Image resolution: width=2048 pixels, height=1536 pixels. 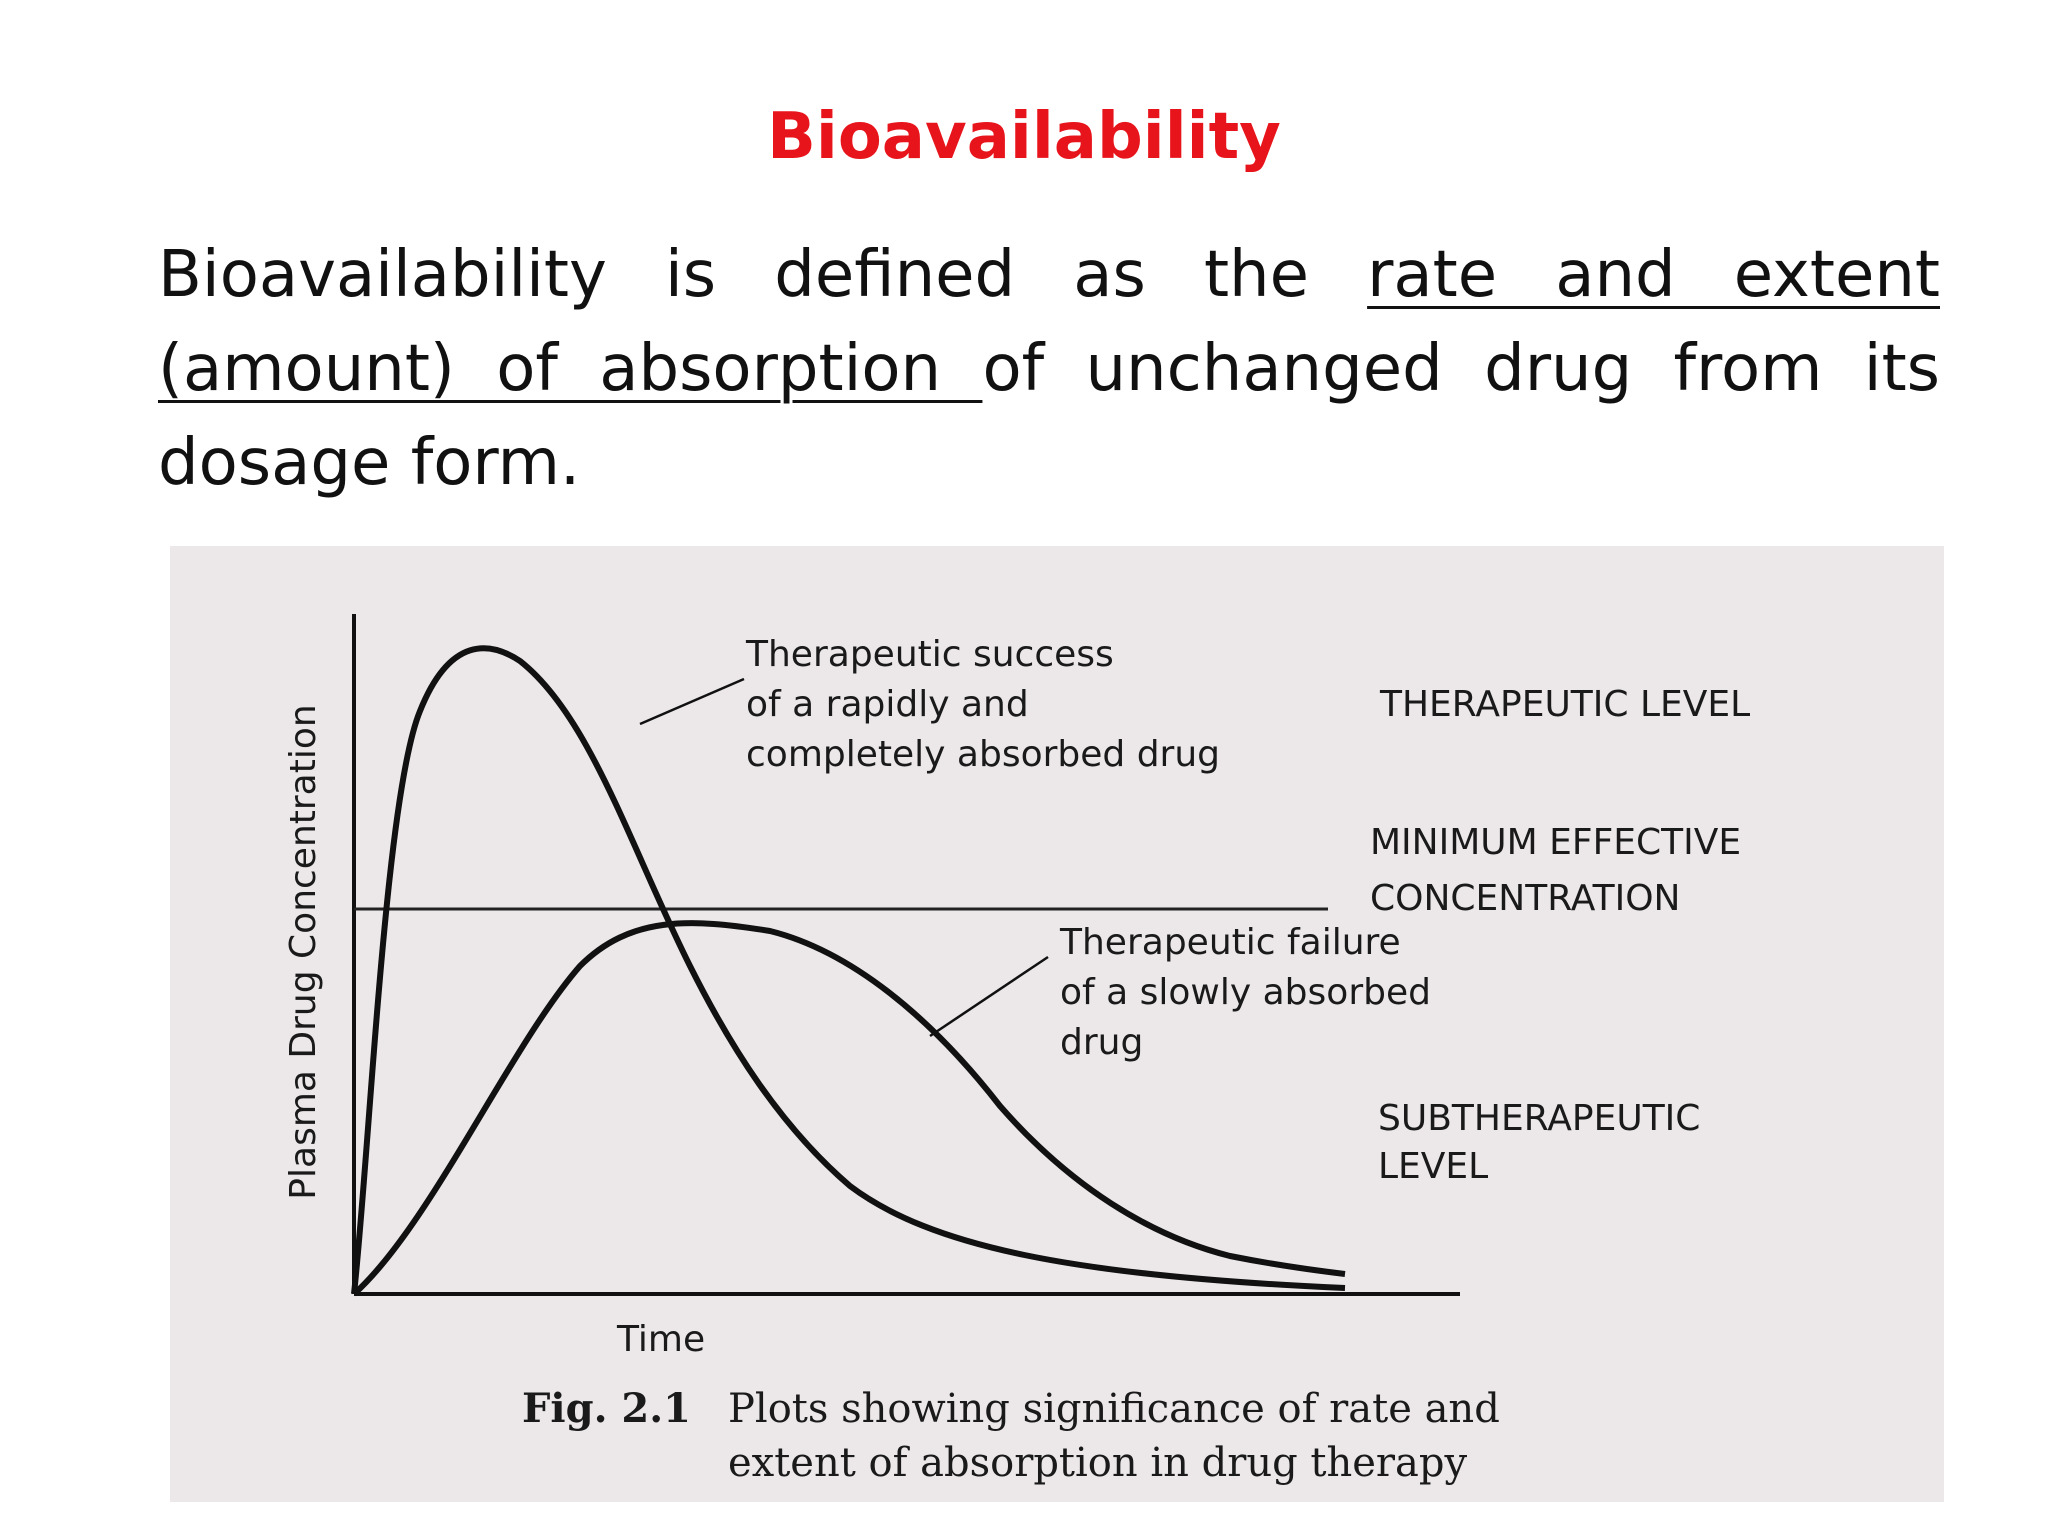 What do you see at coordinates (887, 704) in the screenshot?
I see `success-annotation-line-2: of a rapidly and` at bounding box center [887, 704].